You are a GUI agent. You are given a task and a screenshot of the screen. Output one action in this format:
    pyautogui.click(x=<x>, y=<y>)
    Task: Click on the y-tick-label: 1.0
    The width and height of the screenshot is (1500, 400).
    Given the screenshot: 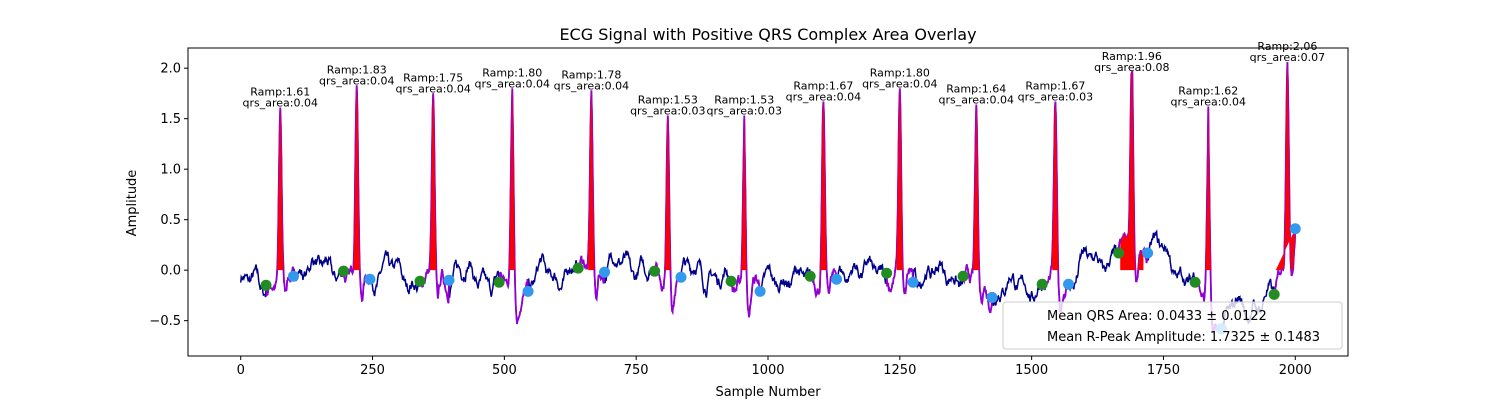 What is the action you would take?
    pyautogui.click(x=170, y=170)
    